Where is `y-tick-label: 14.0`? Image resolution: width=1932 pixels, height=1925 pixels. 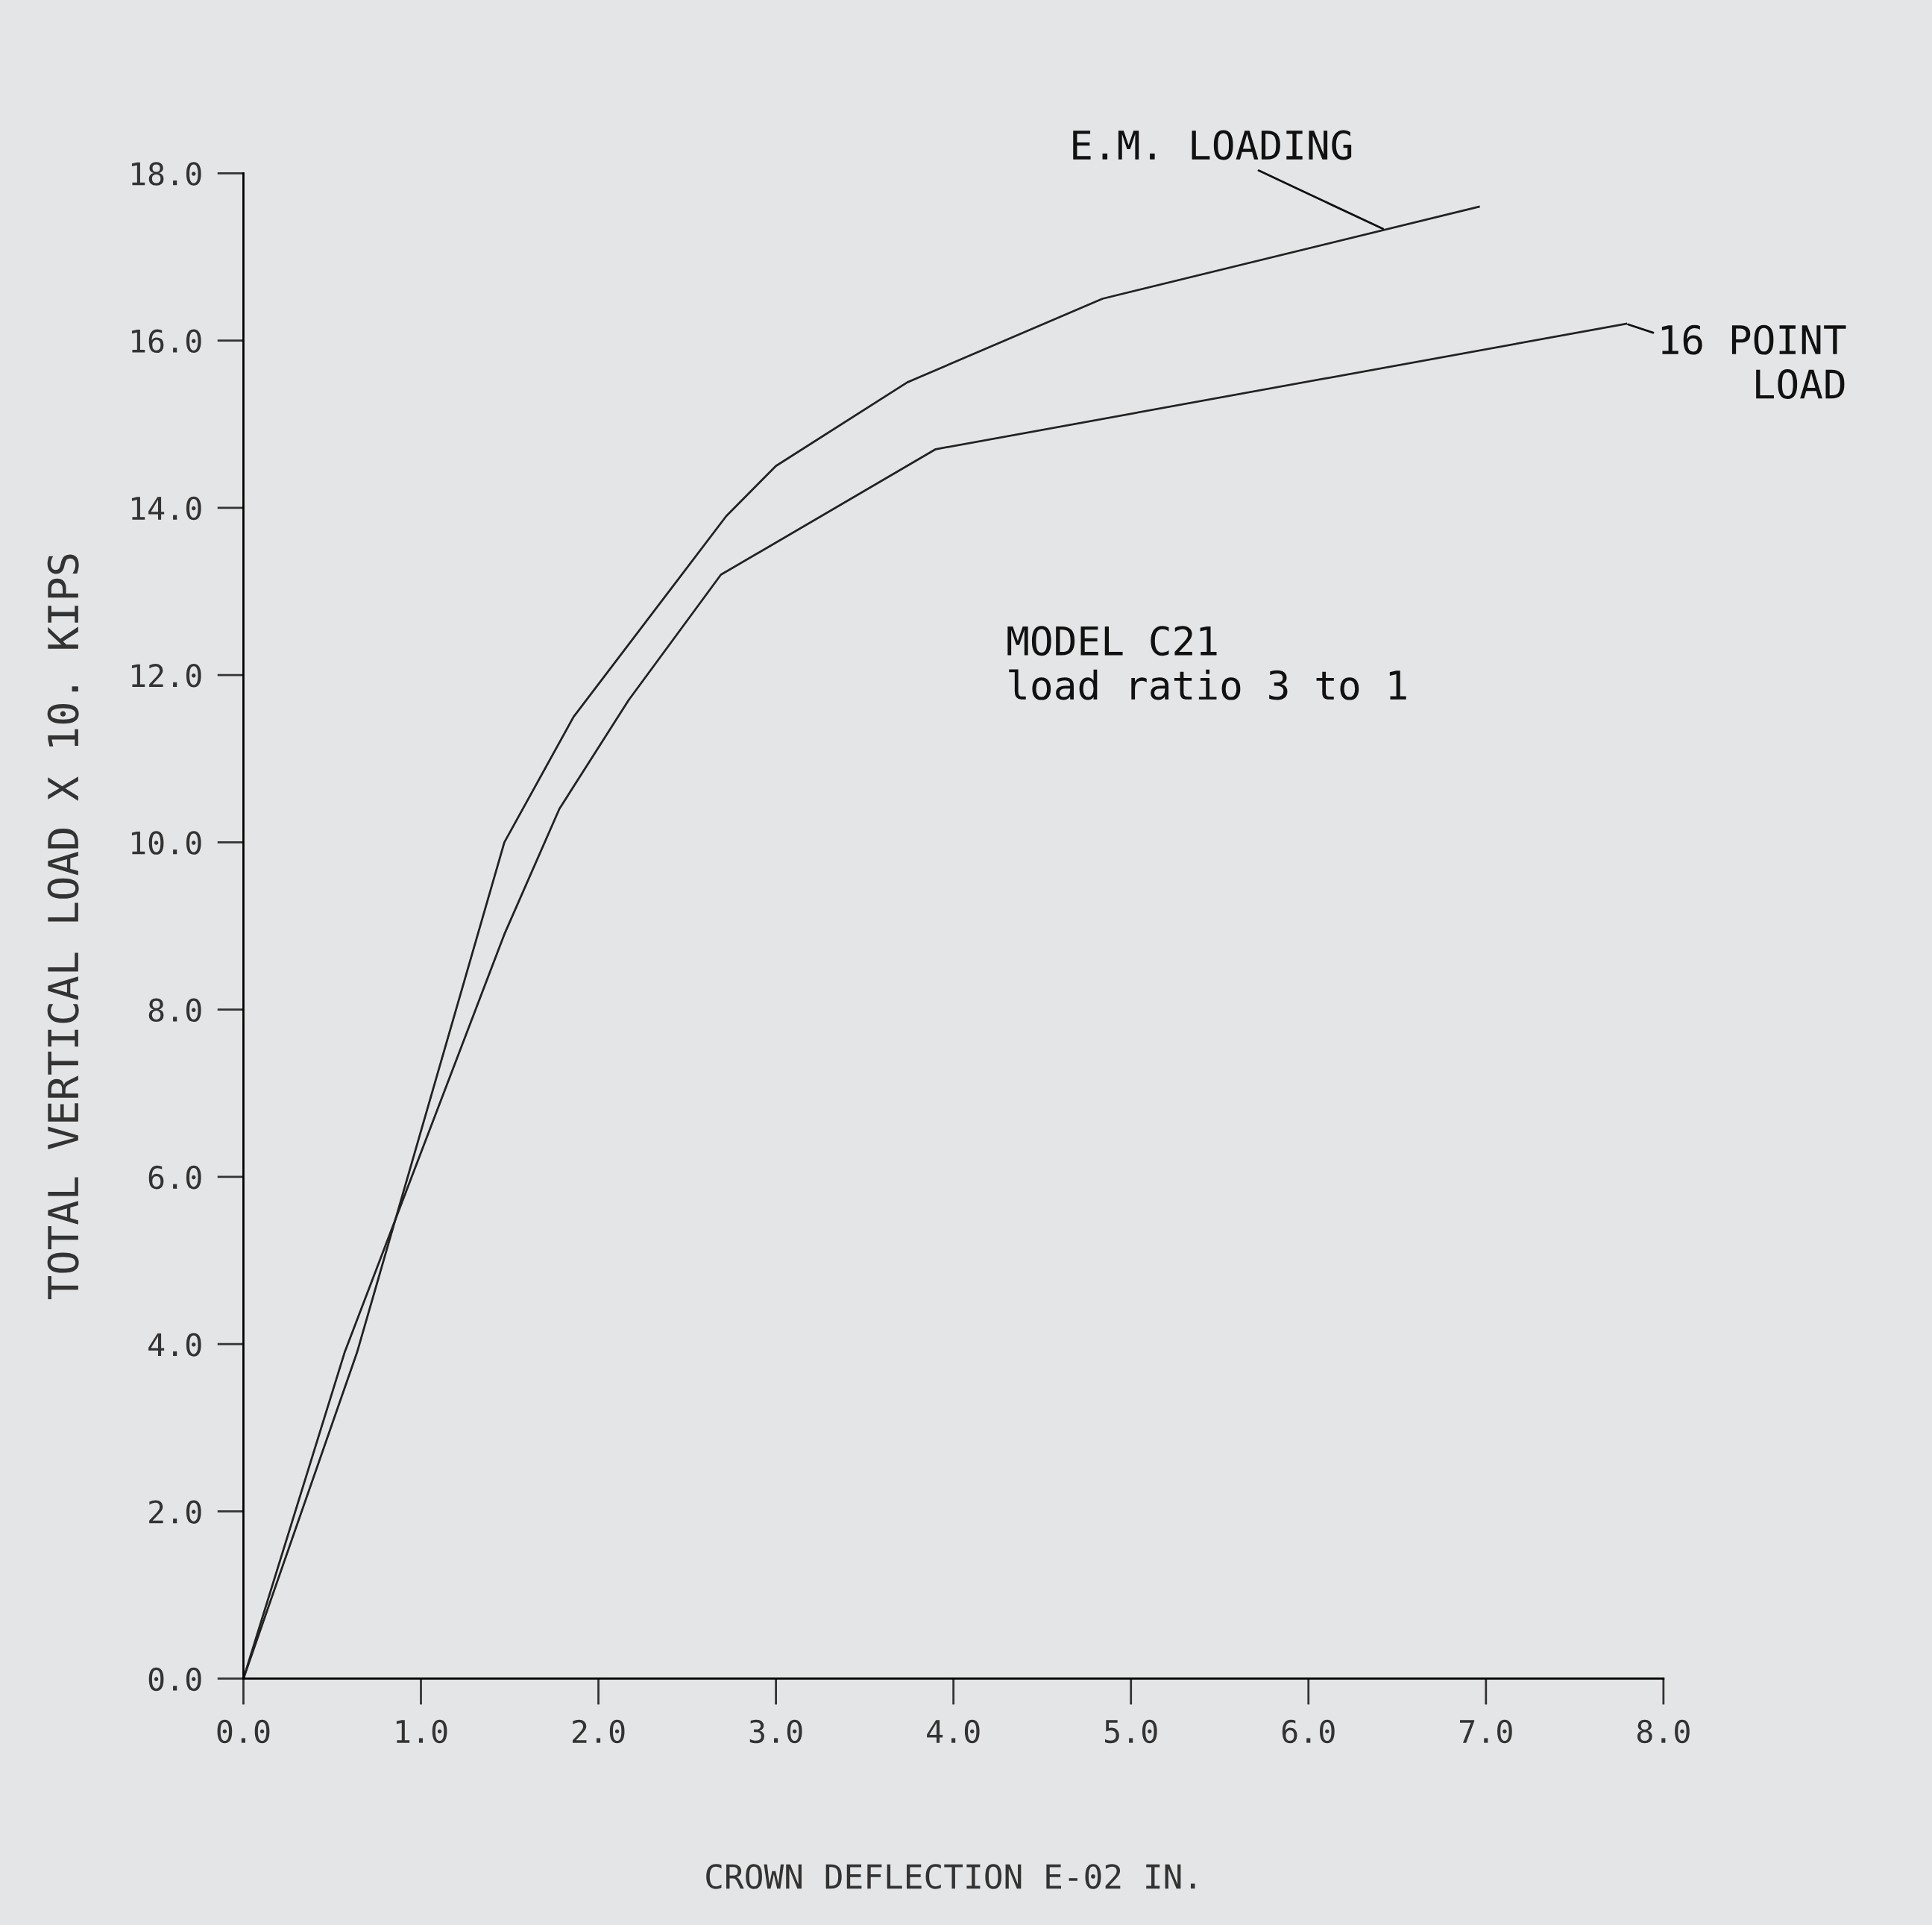 y-tick-label: 14.0 is located at coordinates (166, 508).